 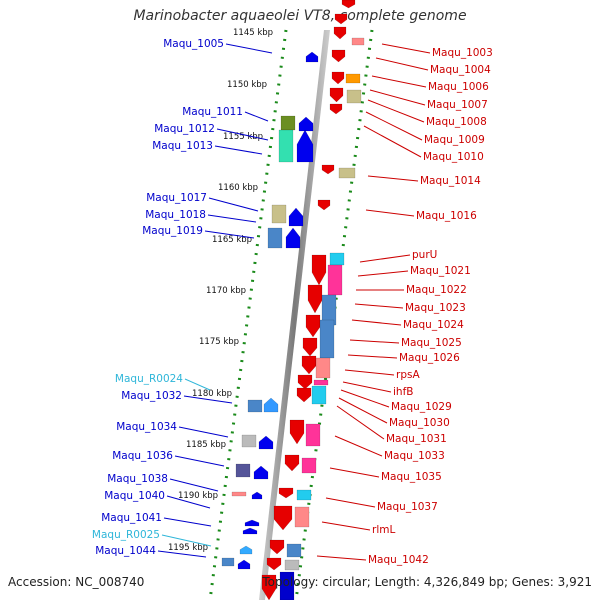 I want to click on right-gene-label: Maqu_1025, so click(x=431, y=343).